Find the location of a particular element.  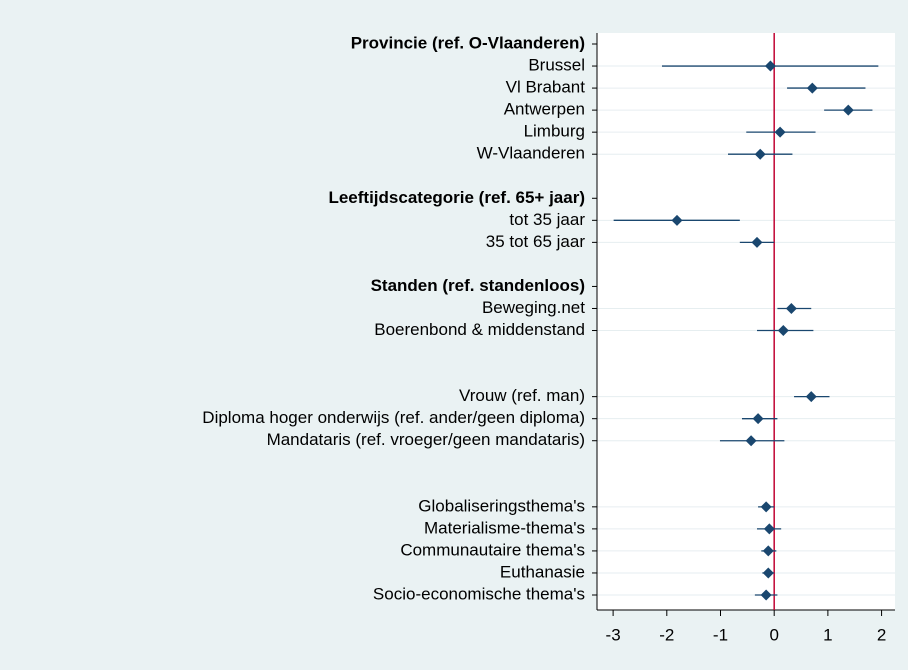

y-tick-label: Socio-economische thema's is located at coordinates (479, 593).